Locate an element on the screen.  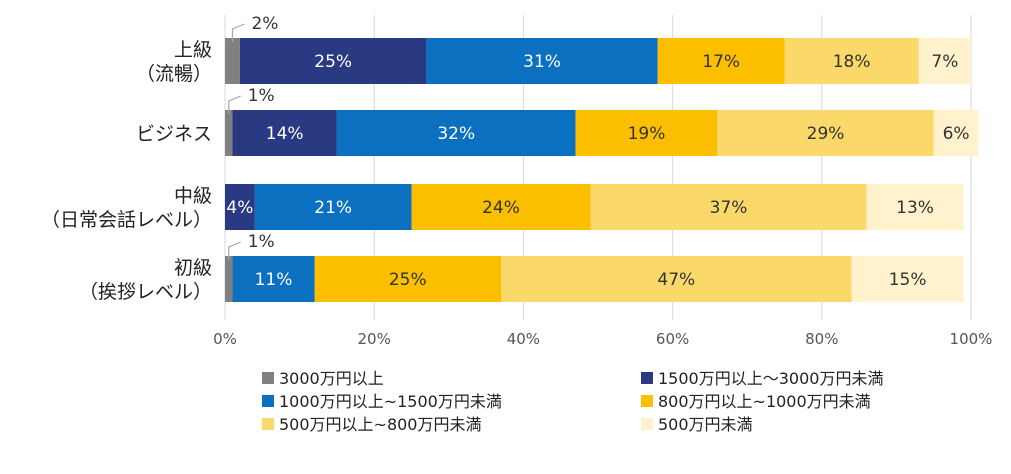
data-label: 15% is located at coordinates (908, 280).